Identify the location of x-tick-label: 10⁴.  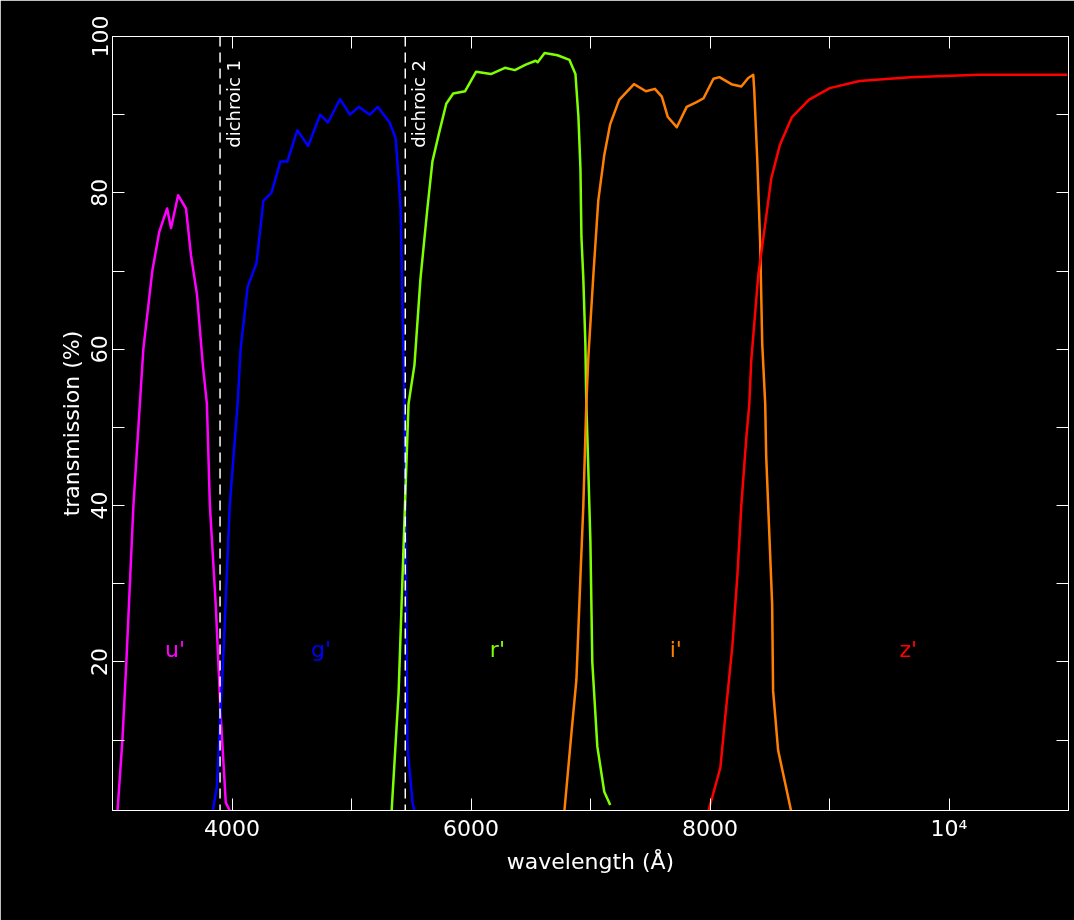
(949, 828).